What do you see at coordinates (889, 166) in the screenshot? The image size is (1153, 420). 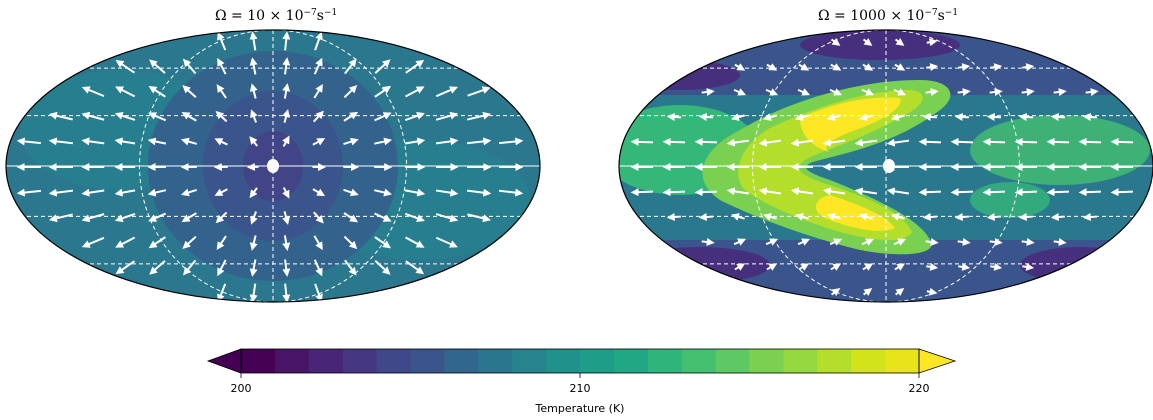 I see `substellar-marker-right` at bounding box center [889, 166].